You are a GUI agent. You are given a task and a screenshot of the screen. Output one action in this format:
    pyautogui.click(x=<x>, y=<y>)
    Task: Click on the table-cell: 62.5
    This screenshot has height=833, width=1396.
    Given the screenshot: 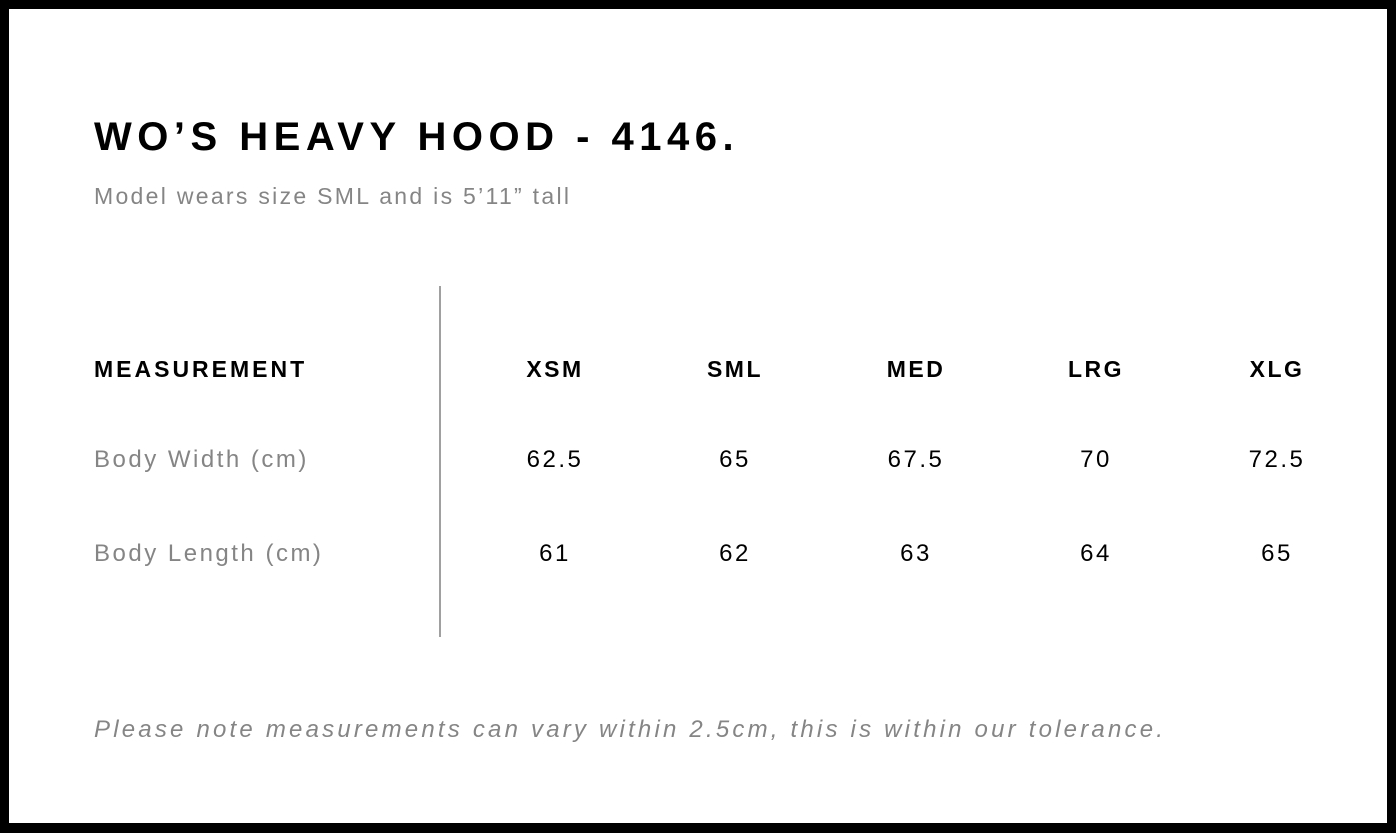 What is the action you would take?
    pyautogui.click(x=555, y=459)
    